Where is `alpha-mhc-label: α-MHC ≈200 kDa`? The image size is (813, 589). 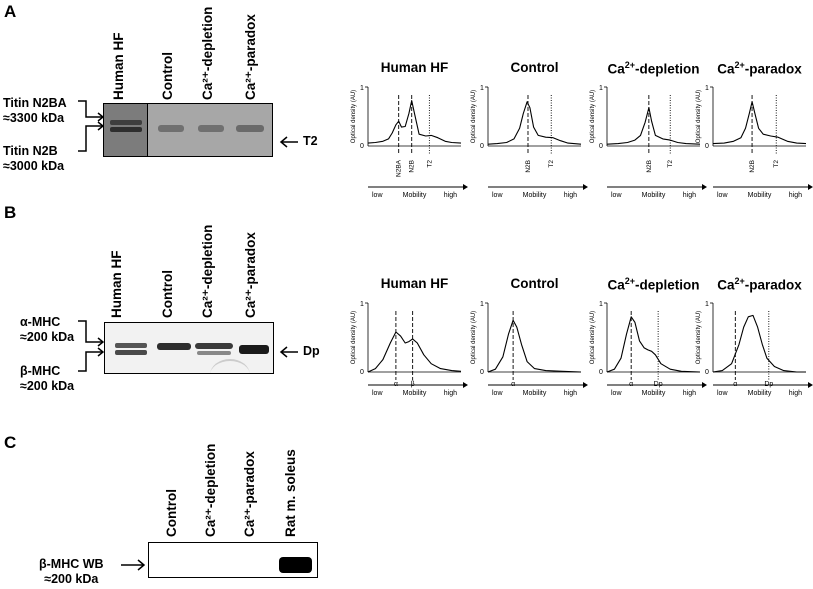
alpha-mhc-label: α-MHC ≈200 kDa is located at coordinates (47, 330).